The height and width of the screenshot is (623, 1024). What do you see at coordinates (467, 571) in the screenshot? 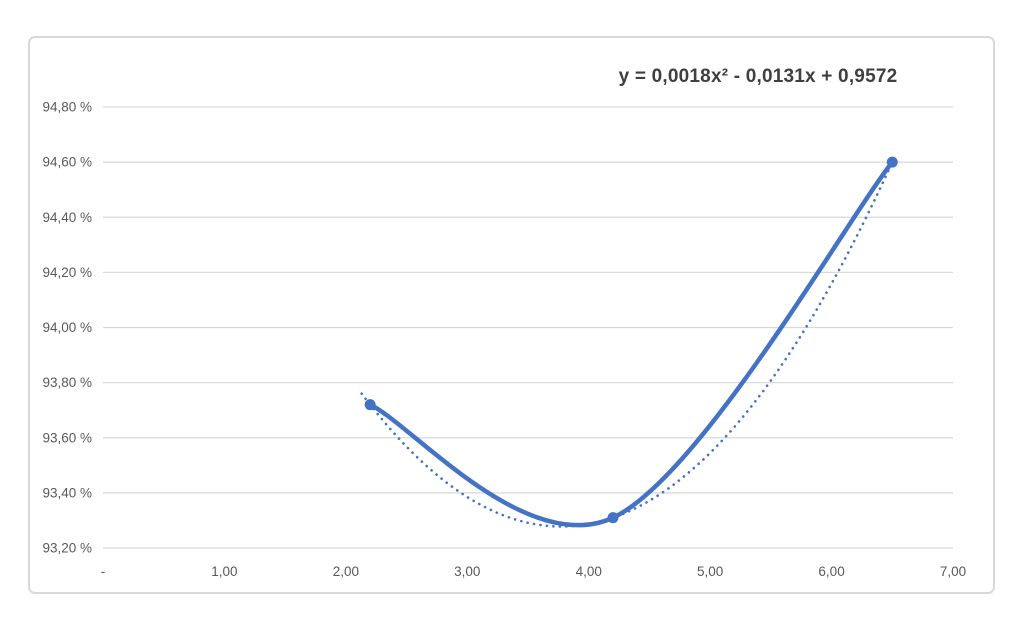
I see `x-axis-tick-label: 3,00` at bounding box center [467, 571].